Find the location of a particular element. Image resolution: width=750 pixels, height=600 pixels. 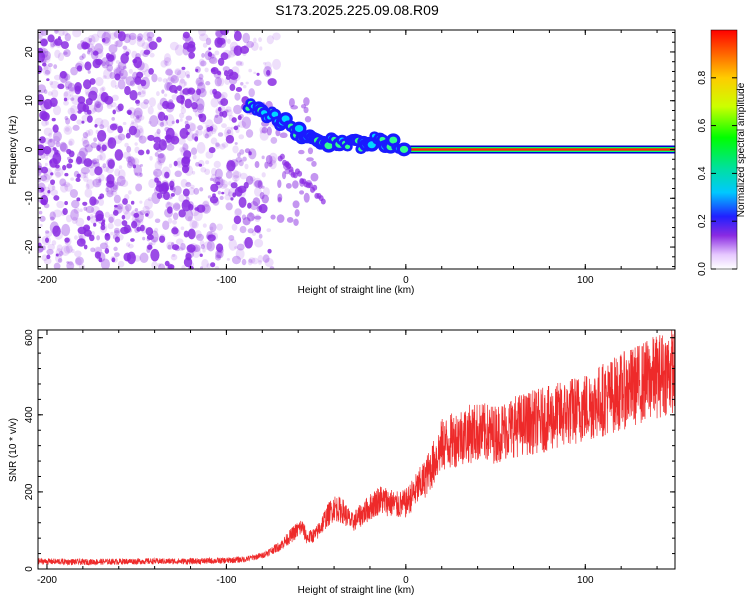

colorbar-tick-label: 0.2 is located at coordinates (702, 221).